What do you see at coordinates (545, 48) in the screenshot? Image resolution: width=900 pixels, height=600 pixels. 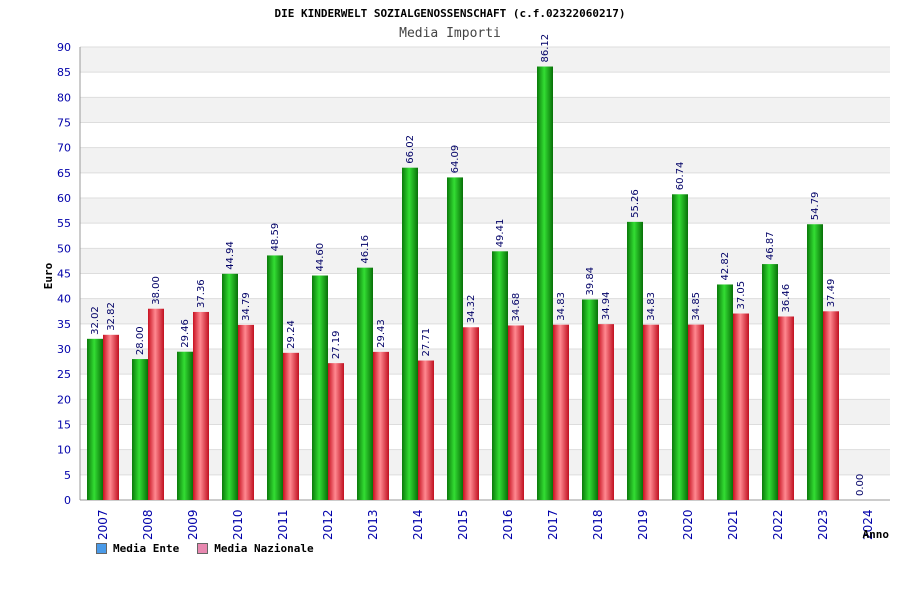 I see `data-label: 86.12` at bounding box center [545, 48].